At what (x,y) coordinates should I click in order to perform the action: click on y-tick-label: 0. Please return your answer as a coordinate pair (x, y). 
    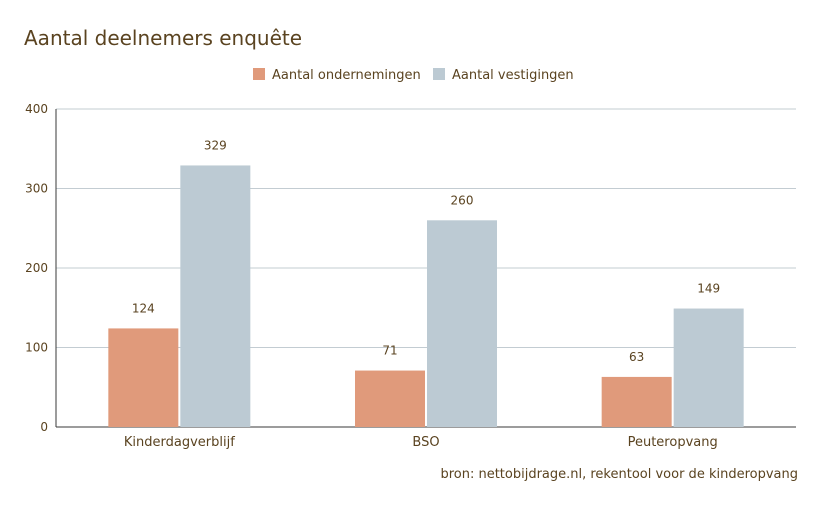
    Looking at the image, I should click on (44, 427).